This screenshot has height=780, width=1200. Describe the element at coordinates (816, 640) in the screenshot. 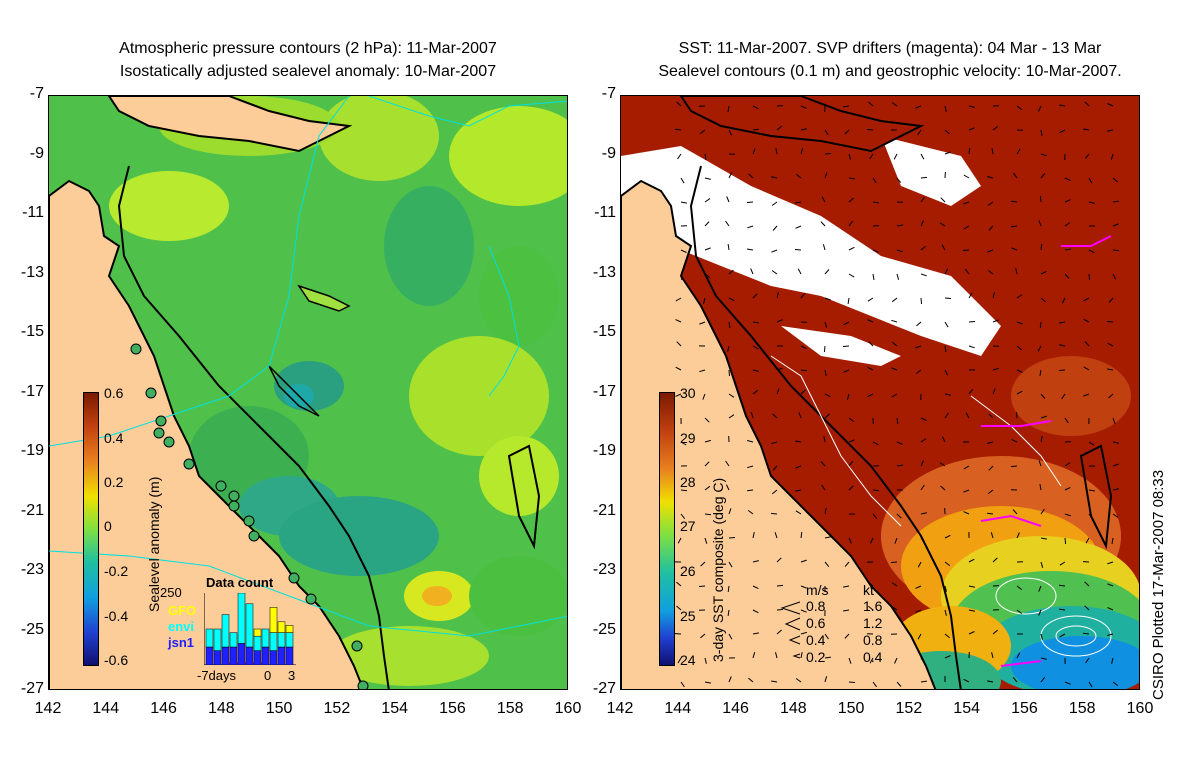

I see `vel-row-2-ms: 0.4` at that location.